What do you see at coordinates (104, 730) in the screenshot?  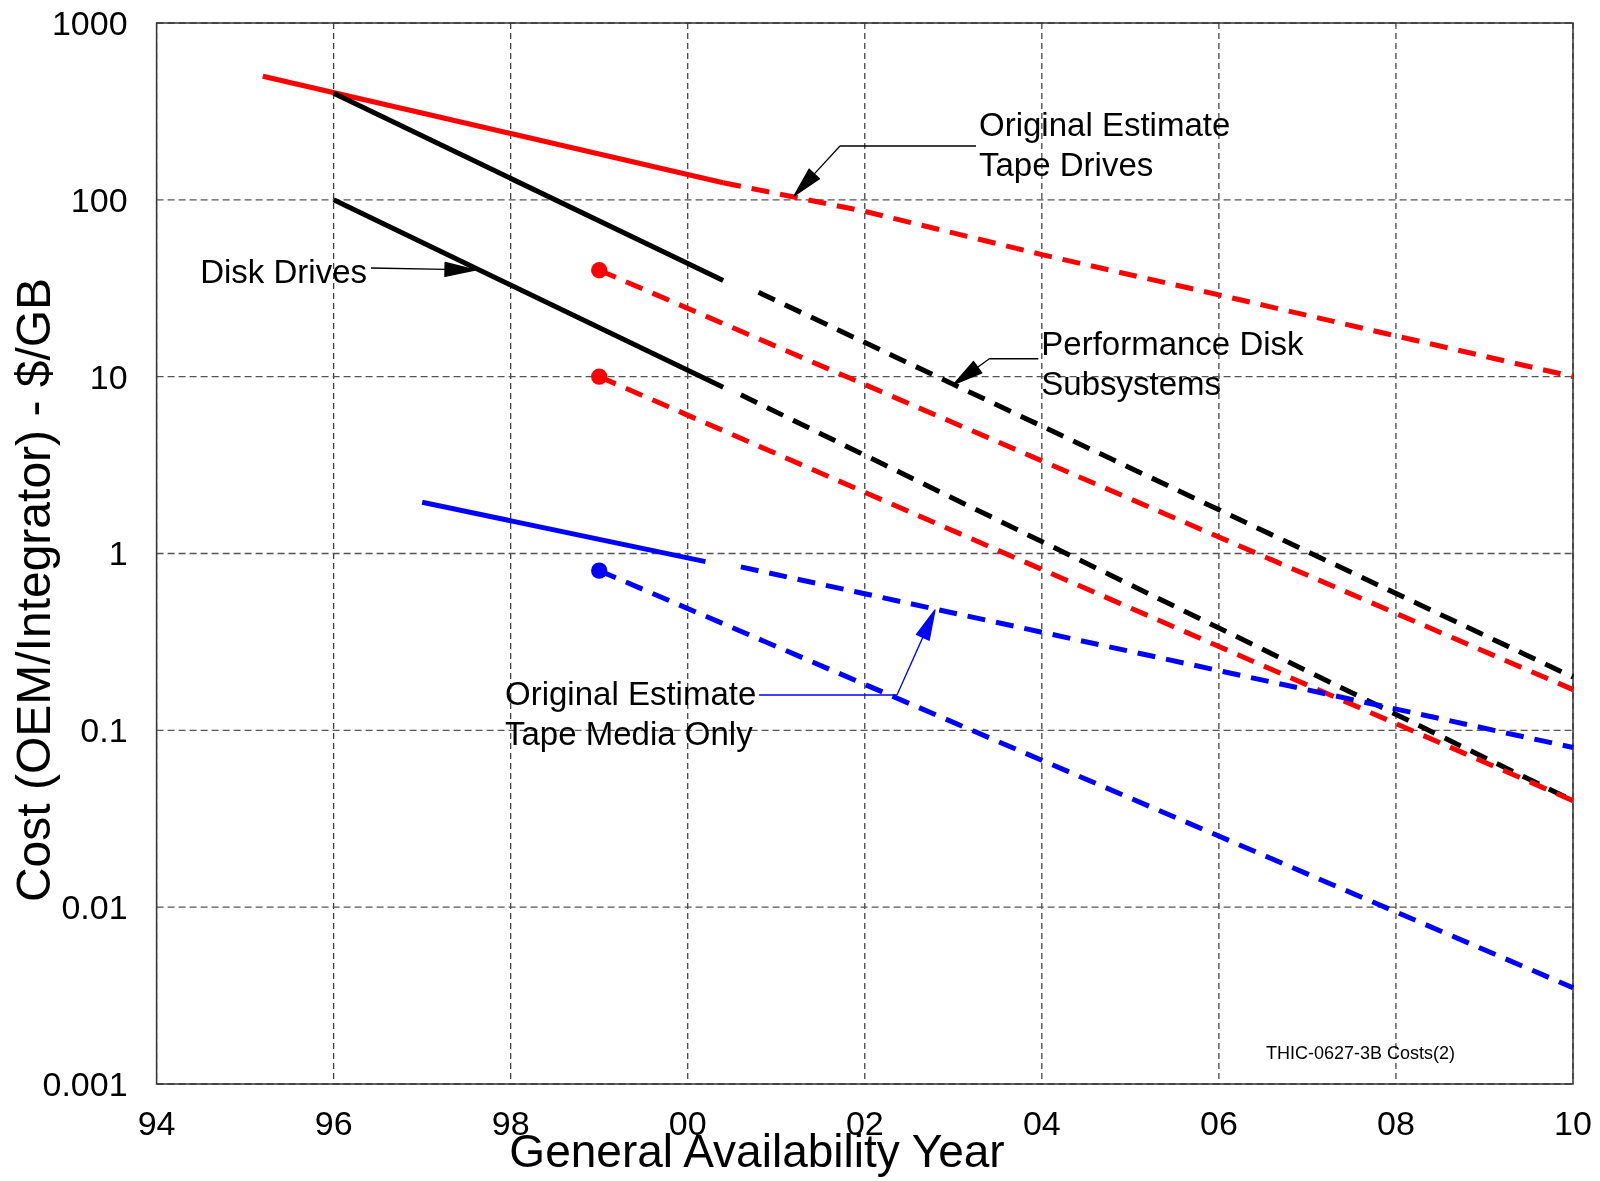 I see `y-tick-label: 0.1` at bounding box center [104, 730].